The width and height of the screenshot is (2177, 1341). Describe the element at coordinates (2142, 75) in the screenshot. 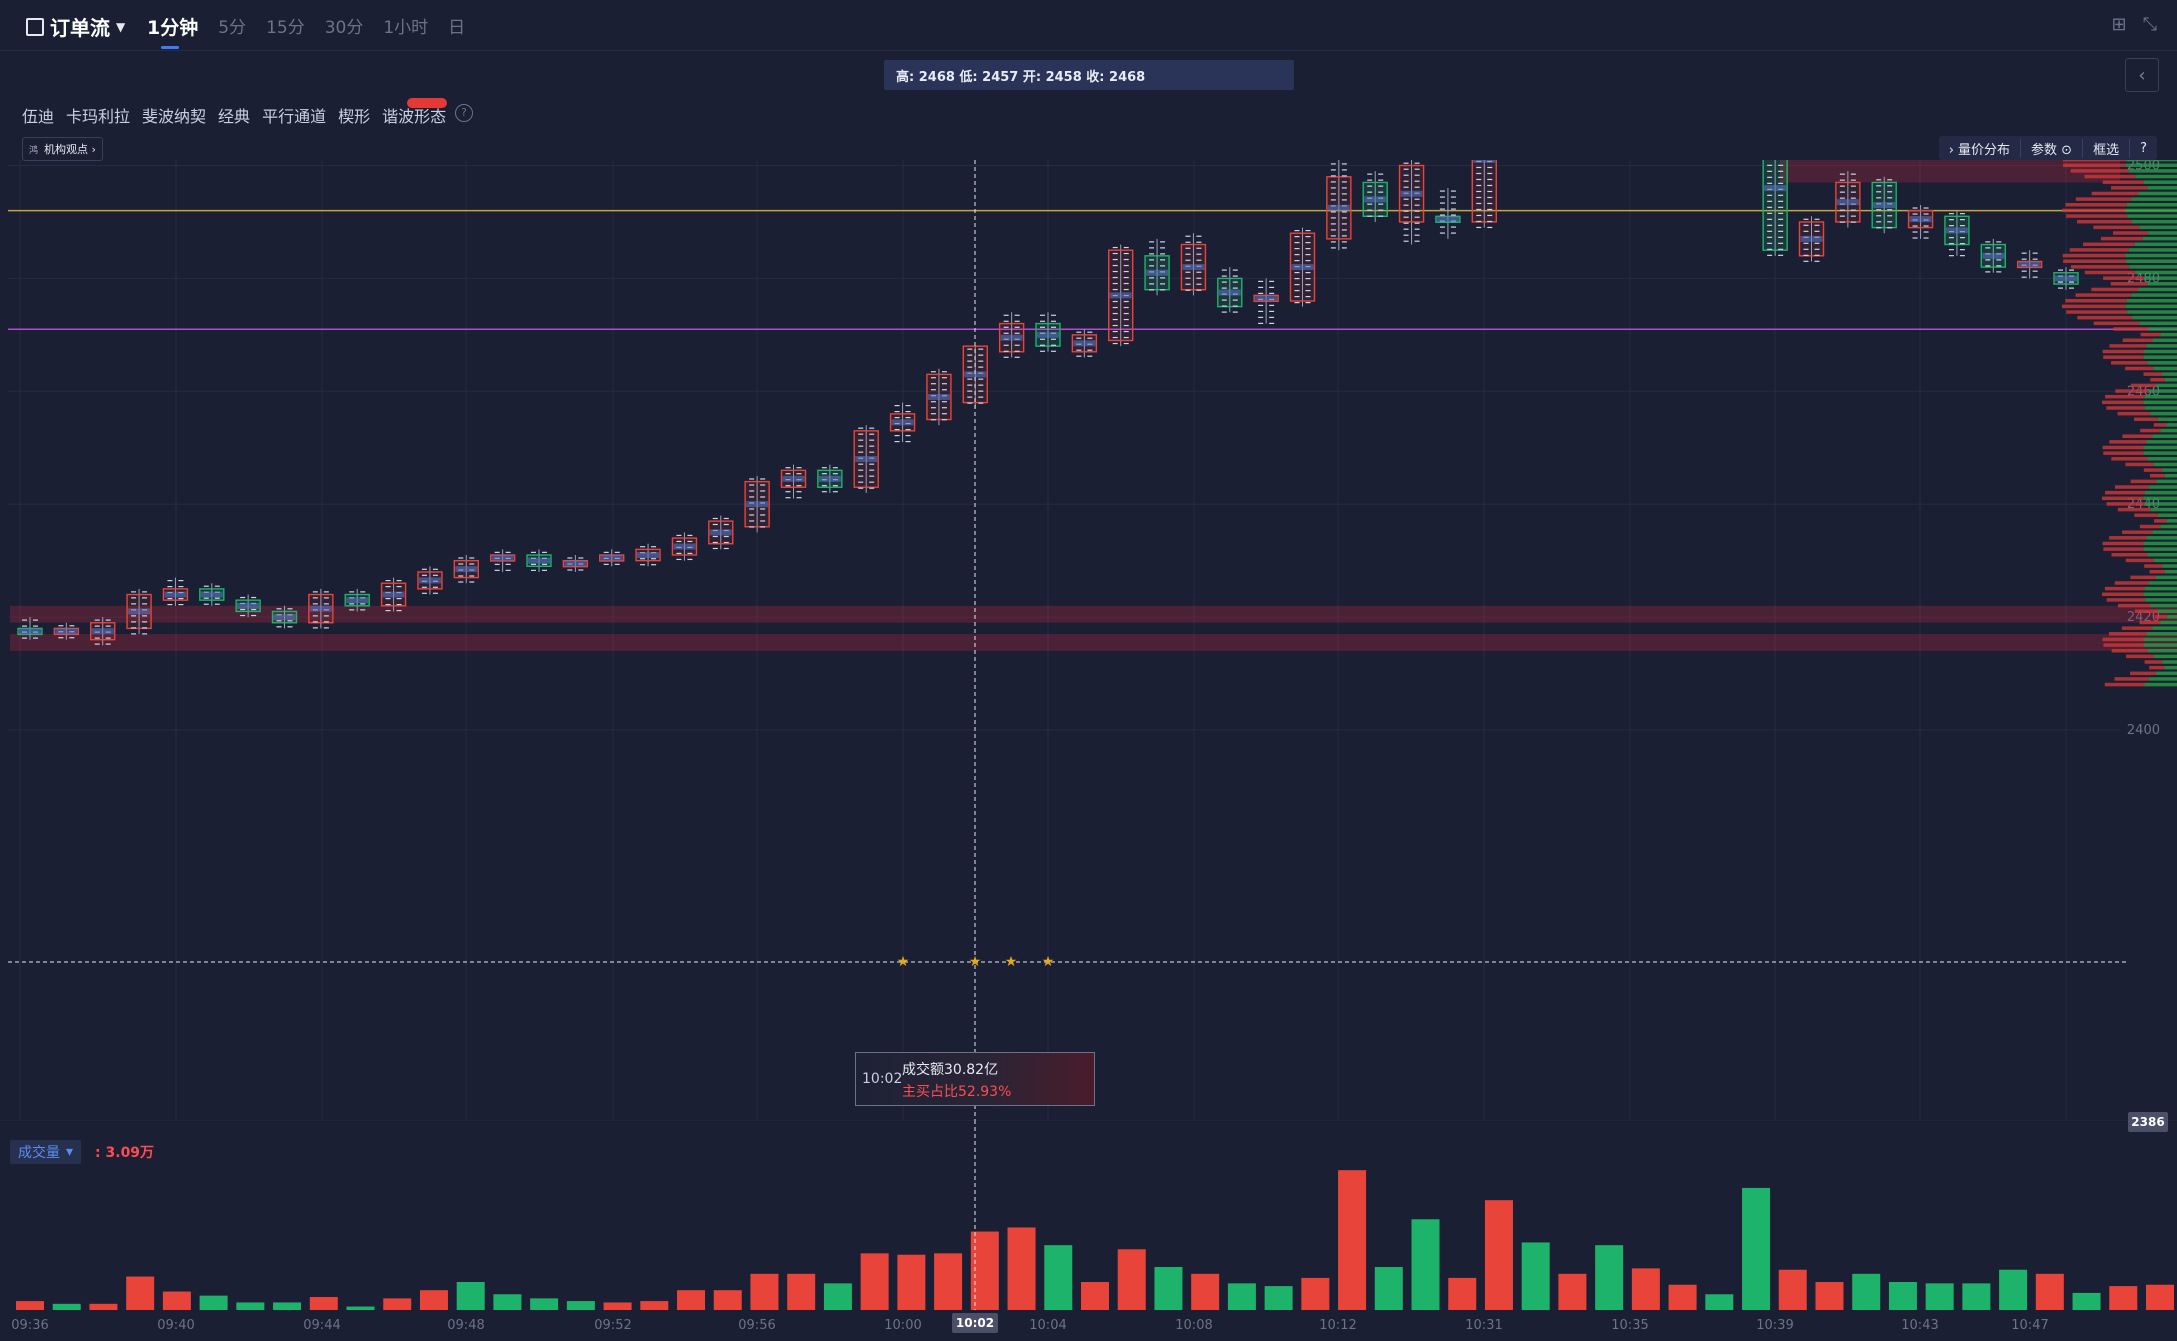

I see `collapse-panel-button: ‹` at that location.